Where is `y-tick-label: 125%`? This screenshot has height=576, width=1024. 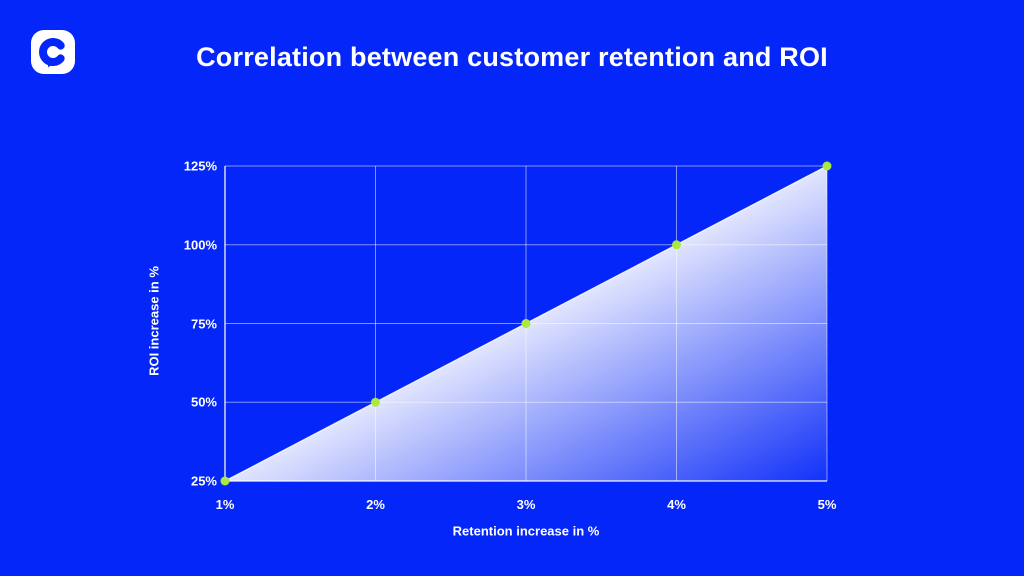
y-tick-label: 125% is located at coordinates (200, 166).